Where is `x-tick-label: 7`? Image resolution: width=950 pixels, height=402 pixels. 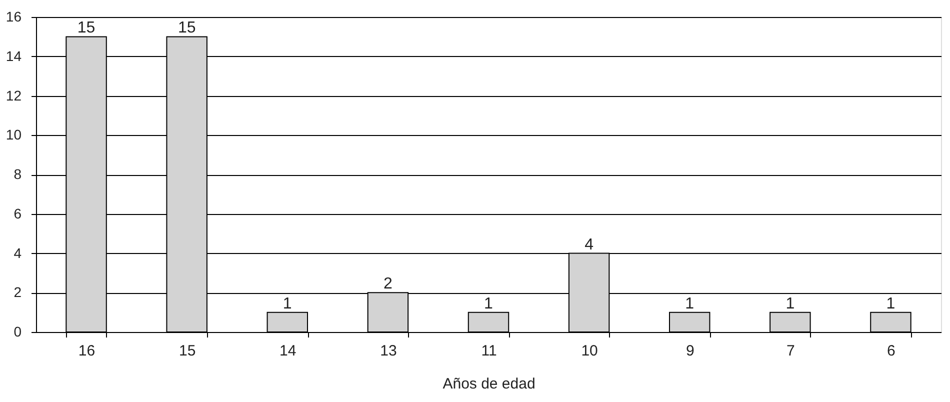 x-tick-label: 7 is located at coordinates (790, 351).